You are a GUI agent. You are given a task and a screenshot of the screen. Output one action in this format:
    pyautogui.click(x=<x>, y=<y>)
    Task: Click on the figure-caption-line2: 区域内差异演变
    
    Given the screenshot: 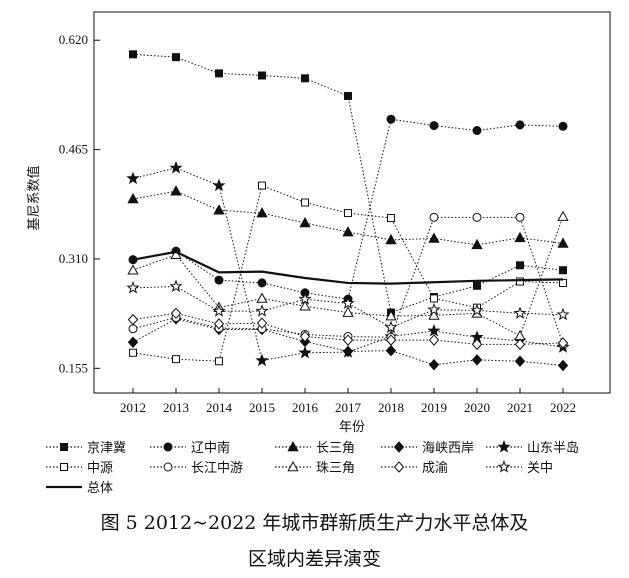 What is the action you would take?
    pyautogui.click(x=314, y=559)
    